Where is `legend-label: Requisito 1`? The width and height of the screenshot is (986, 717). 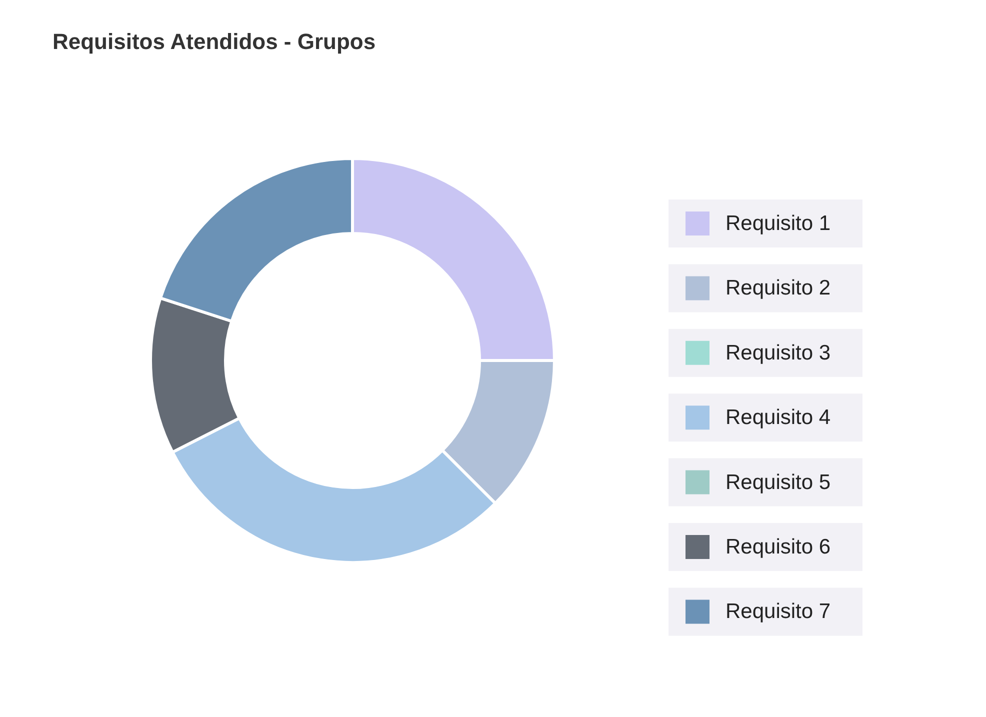 legend-label: Requisito 1 is located at coordinates (778, 223).